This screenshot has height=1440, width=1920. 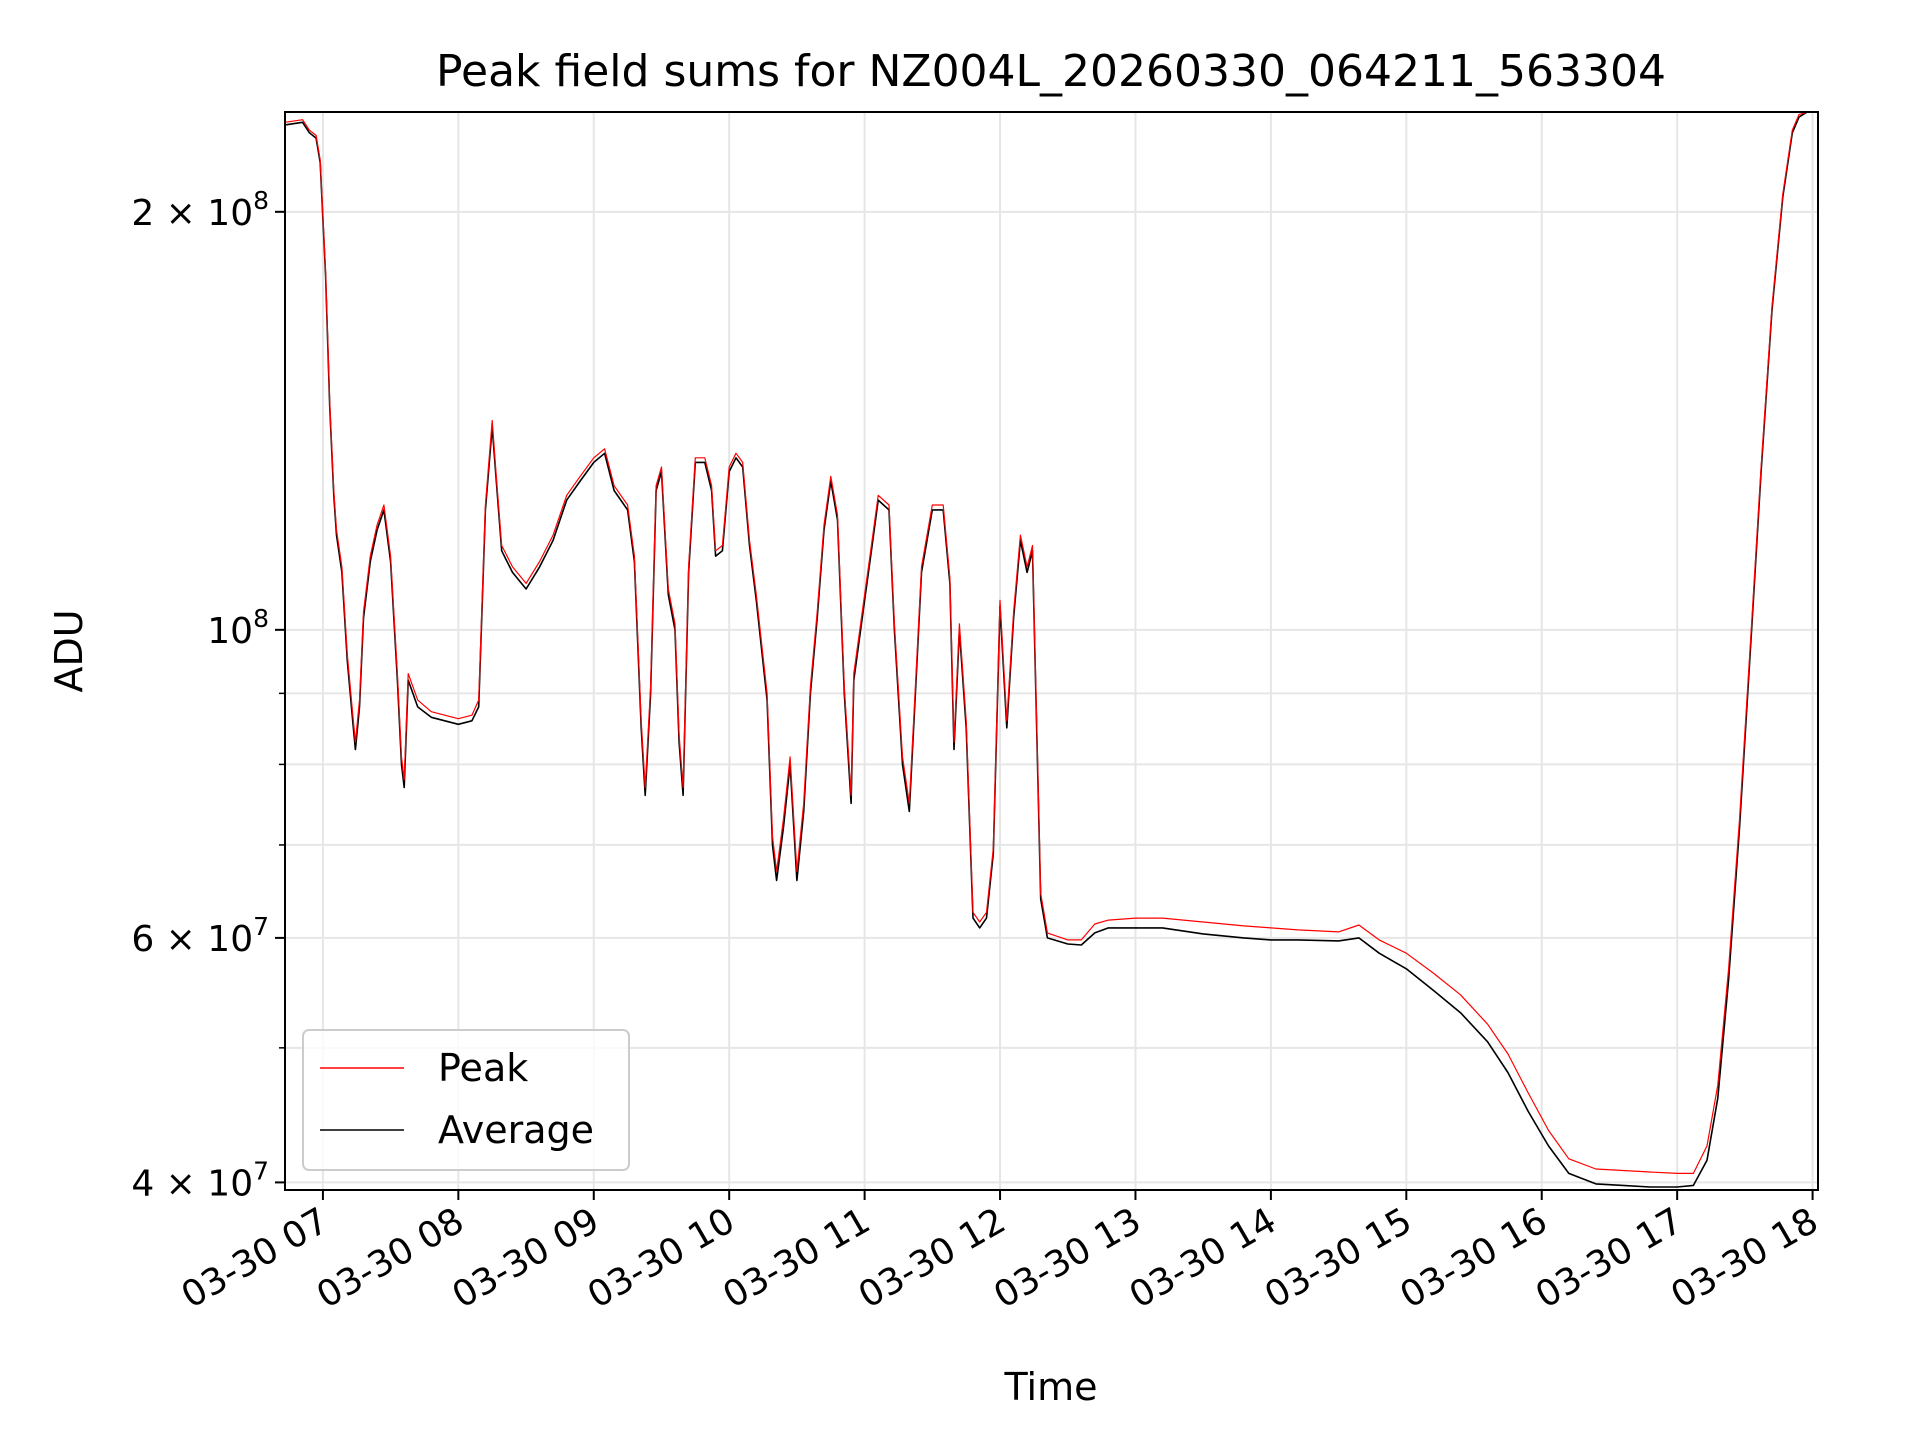 I want to click on x-axis-label: Time, so click(x=1051, y=1387).